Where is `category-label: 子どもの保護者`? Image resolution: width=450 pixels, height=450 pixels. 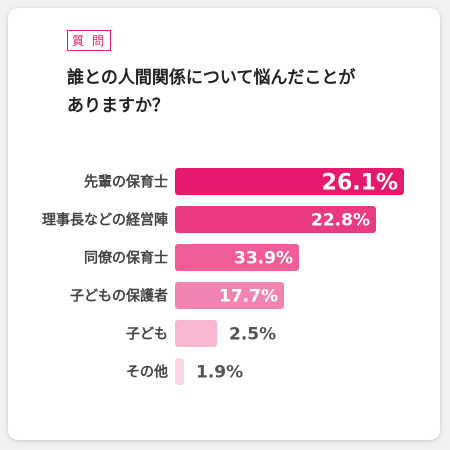 category-label: 子どもの保護者 is located at coordinates (119, 296).